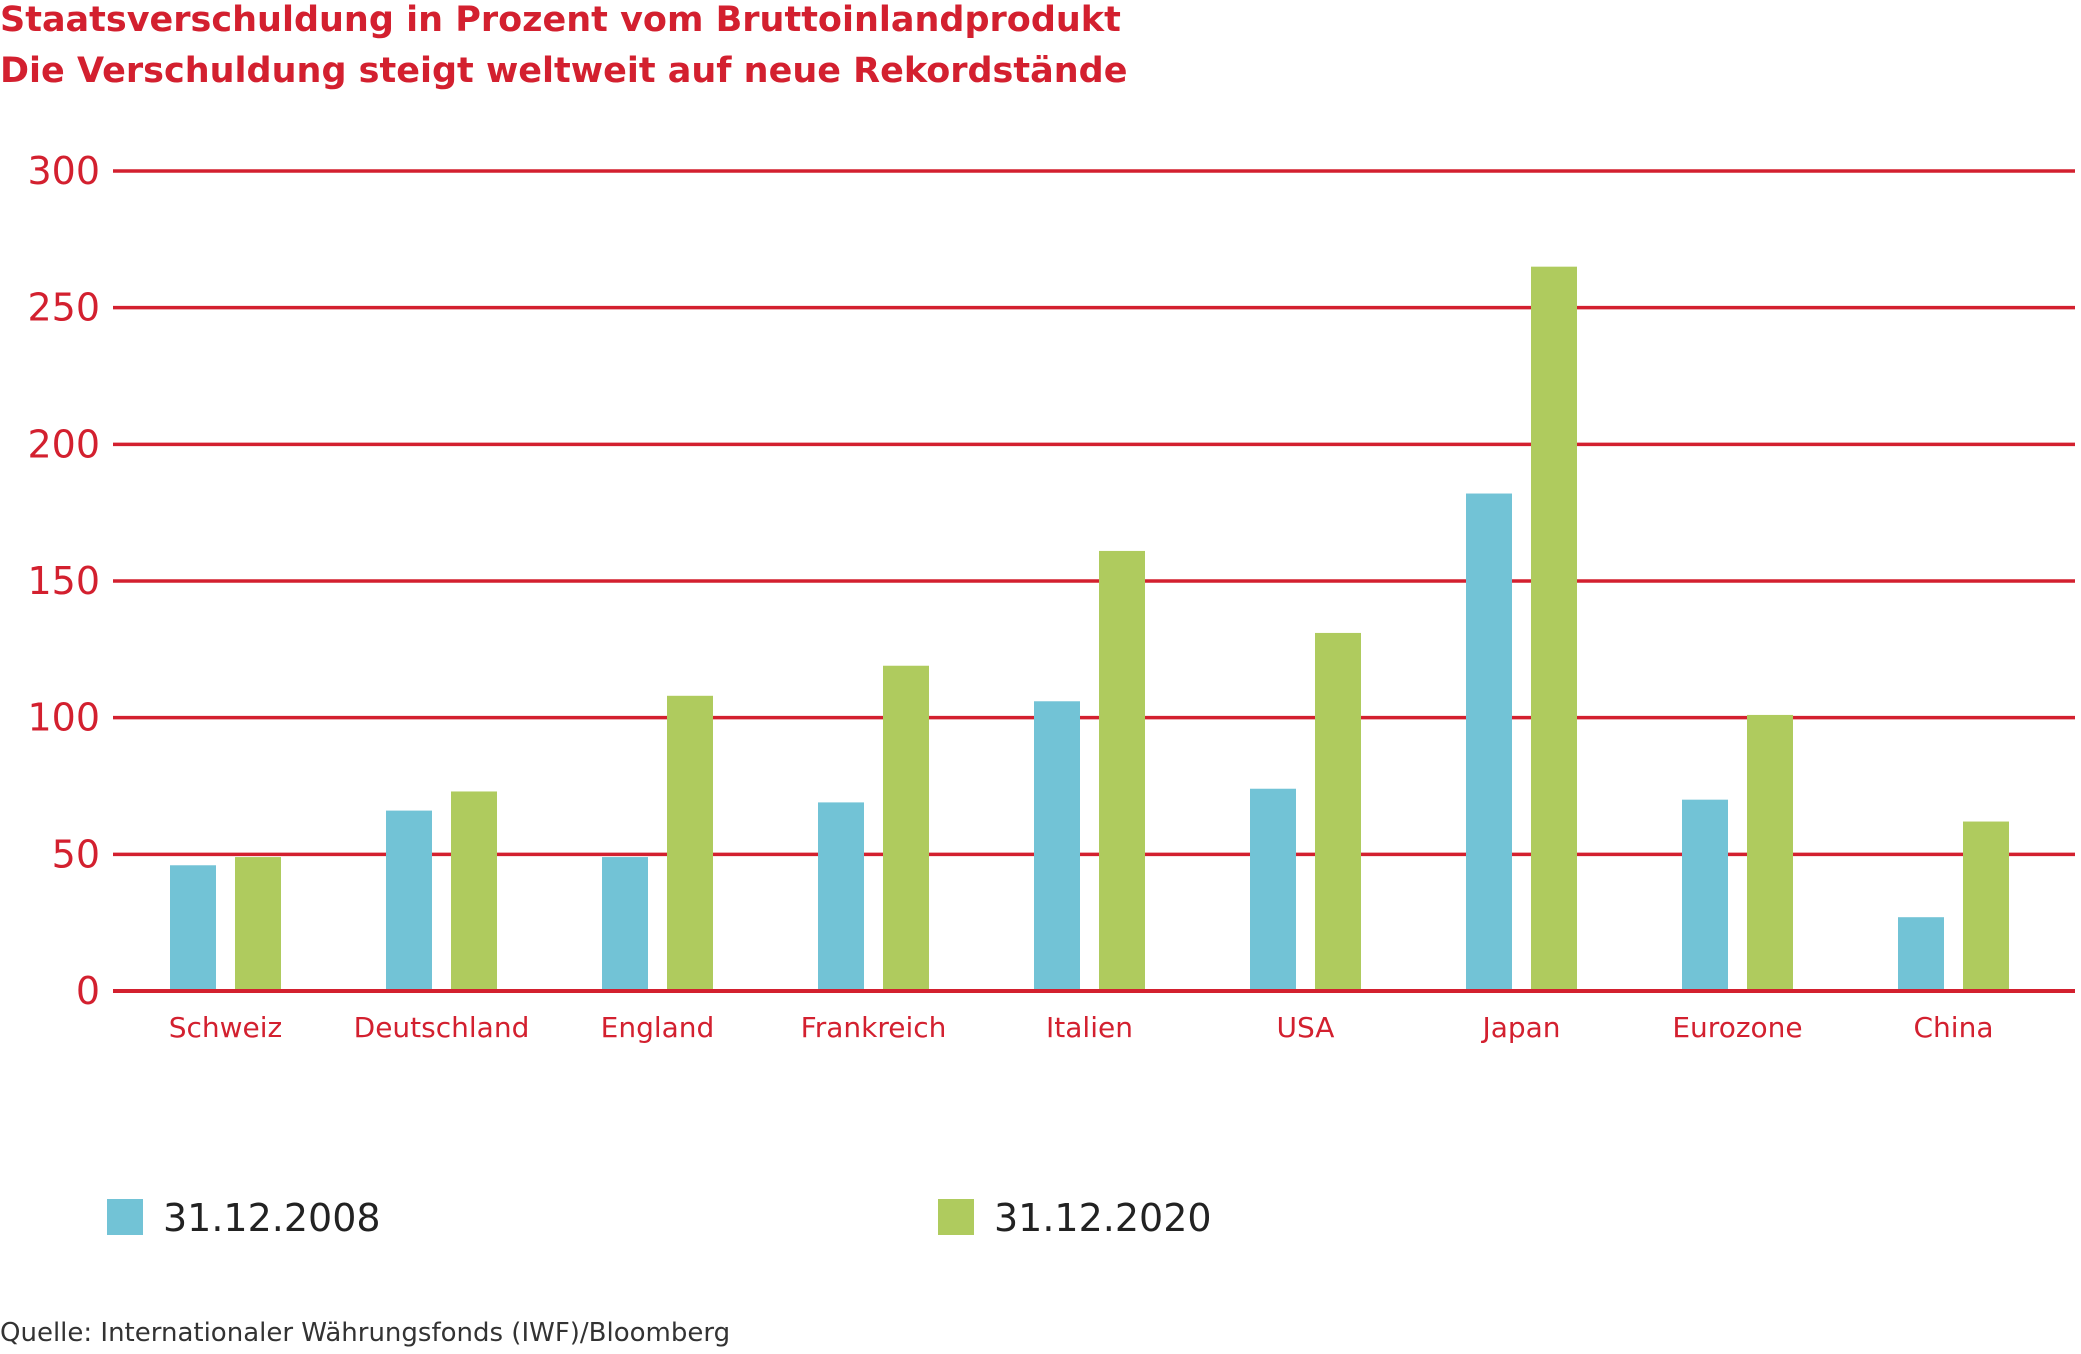 This screenshot has width=2081, height=1354. Describe the element at coordinates (659, 1218) in the screenshot. I see `legend: 31.12.2008 31.12.2020` at that location.